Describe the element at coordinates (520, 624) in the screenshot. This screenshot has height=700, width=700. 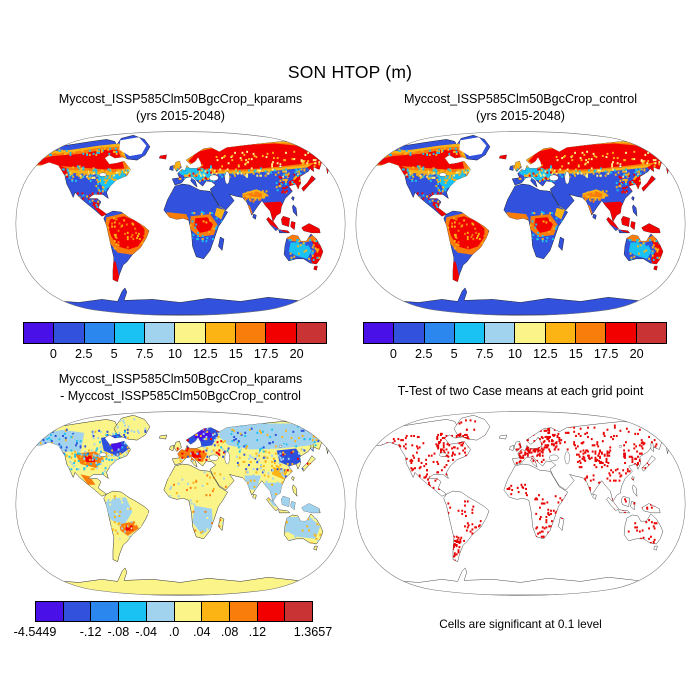
I see `significance-caption: Cells are significant at 0.1 level` at that location.